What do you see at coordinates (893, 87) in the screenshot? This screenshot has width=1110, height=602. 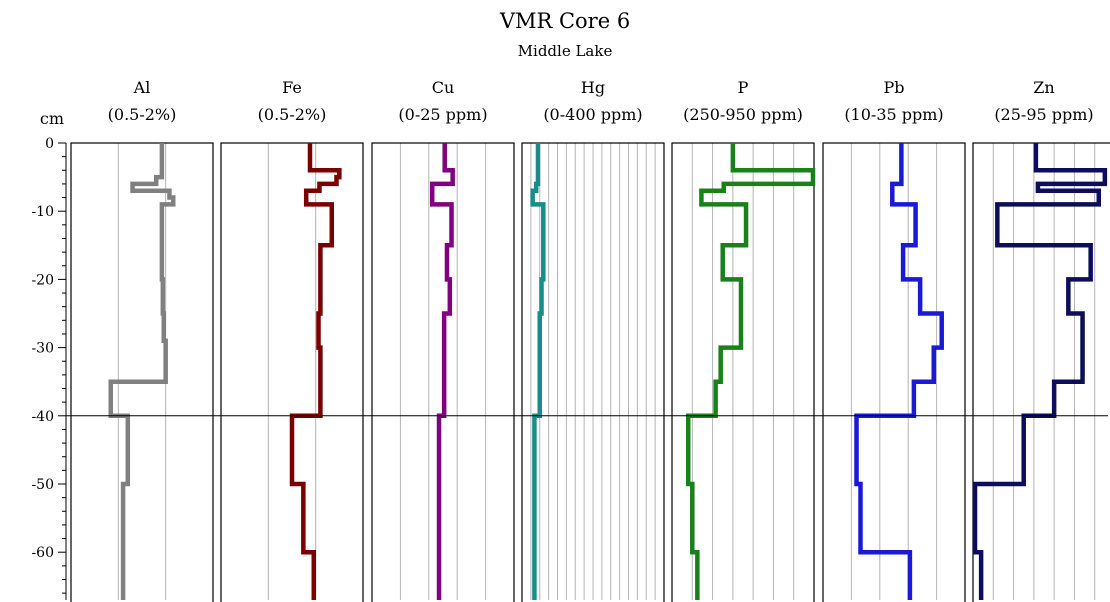 I see `panel-element-label: Pb` at bounding box center [893, 87].